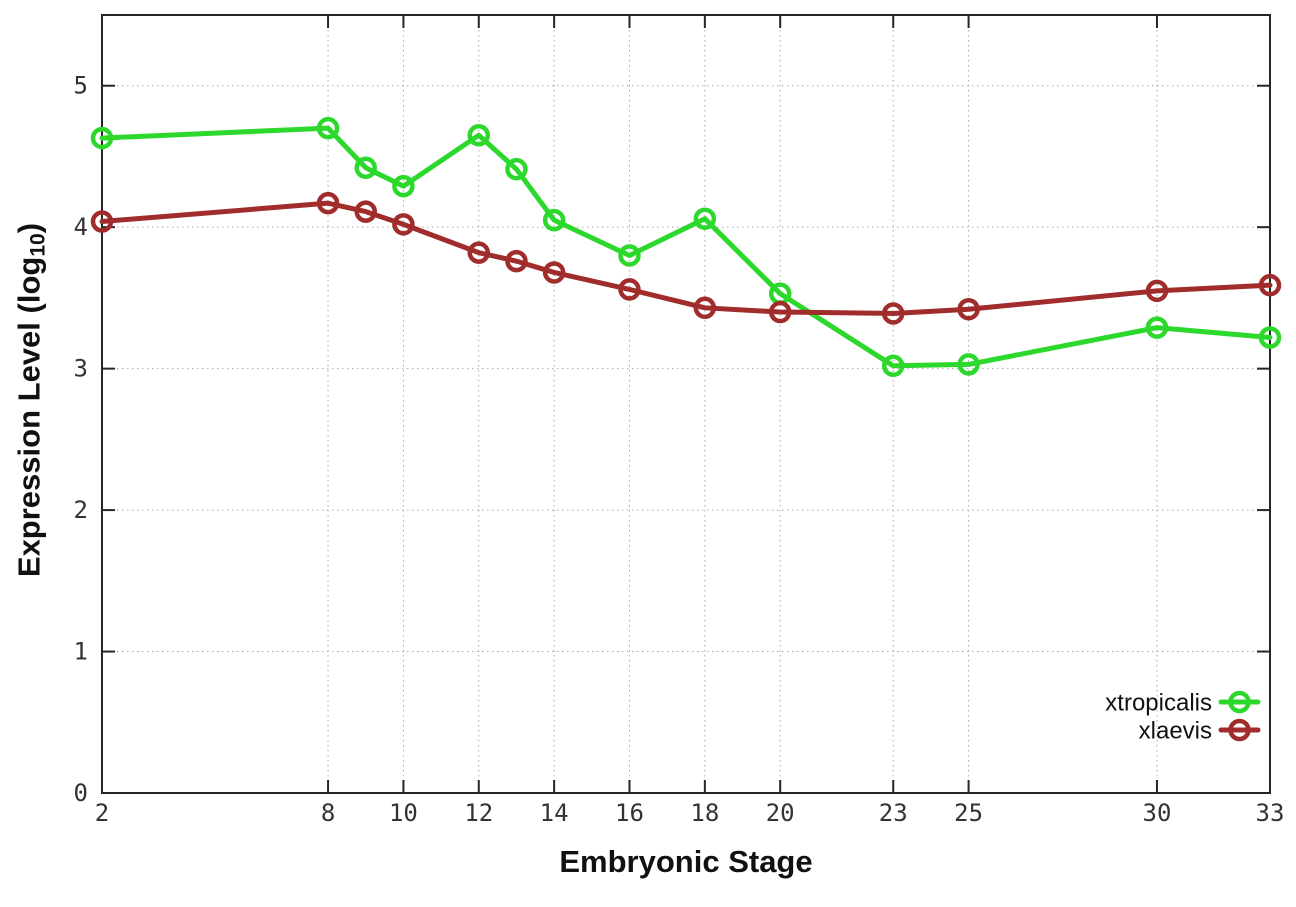  Describe the element at coordinates (686, 258) in the screenshot. I see `series-line-xlaevis` at that location.